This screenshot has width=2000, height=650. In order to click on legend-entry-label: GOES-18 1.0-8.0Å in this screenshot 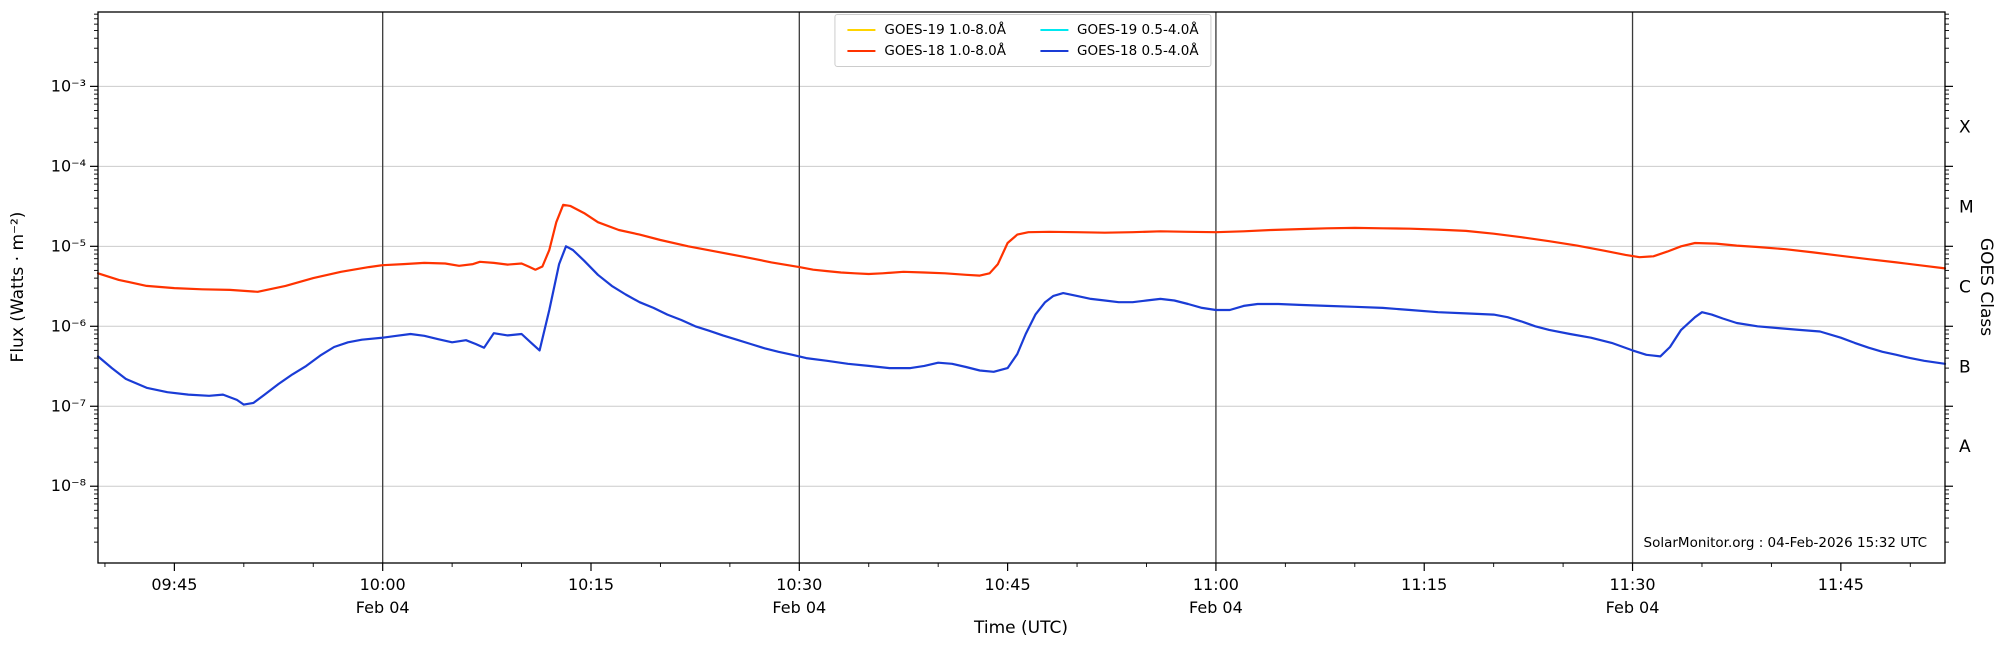, I will do `click(945, 51)`.